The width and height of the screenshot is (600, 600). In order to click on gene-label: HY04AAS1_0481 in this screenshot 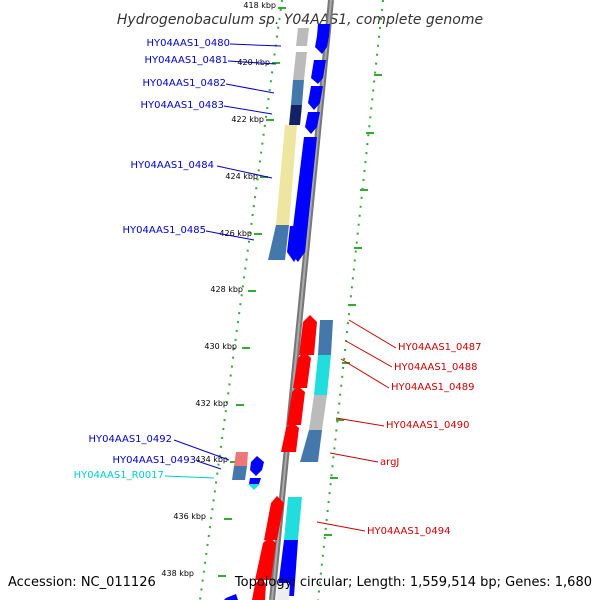, I will do `click(186, 60)`.